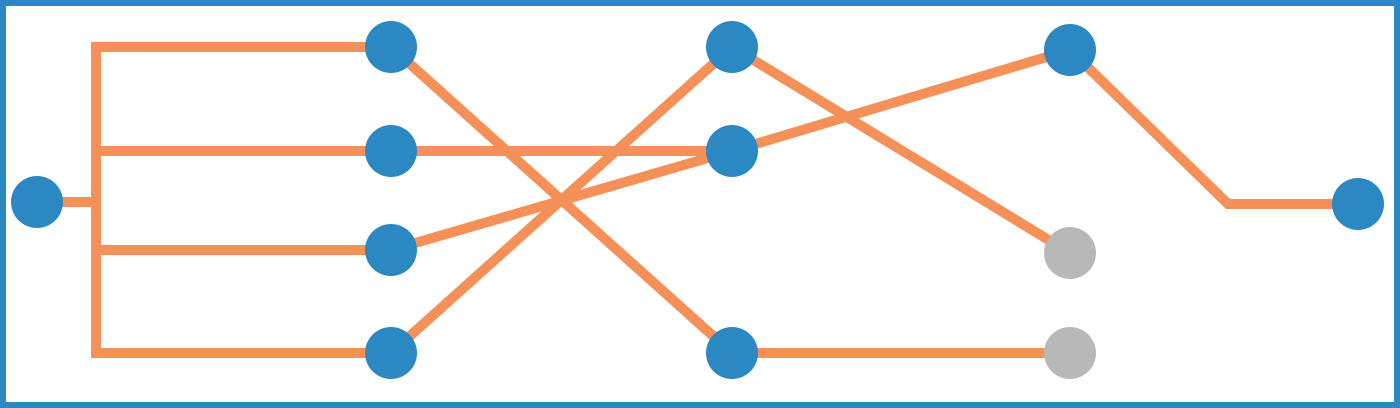 This screenshot has height=408, width=1400. I want to click on node-layer1-c, so click(391, 250).